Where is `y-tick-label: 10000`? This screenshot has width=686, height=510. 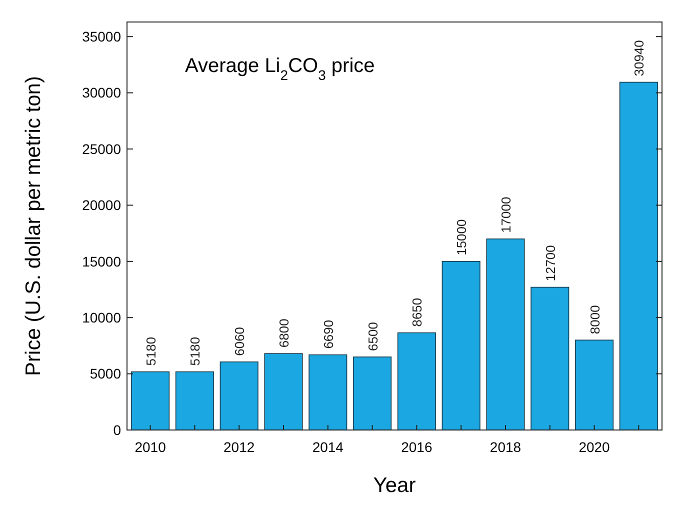
y-tick-label: 10000 is located at coordinates (102, 318).